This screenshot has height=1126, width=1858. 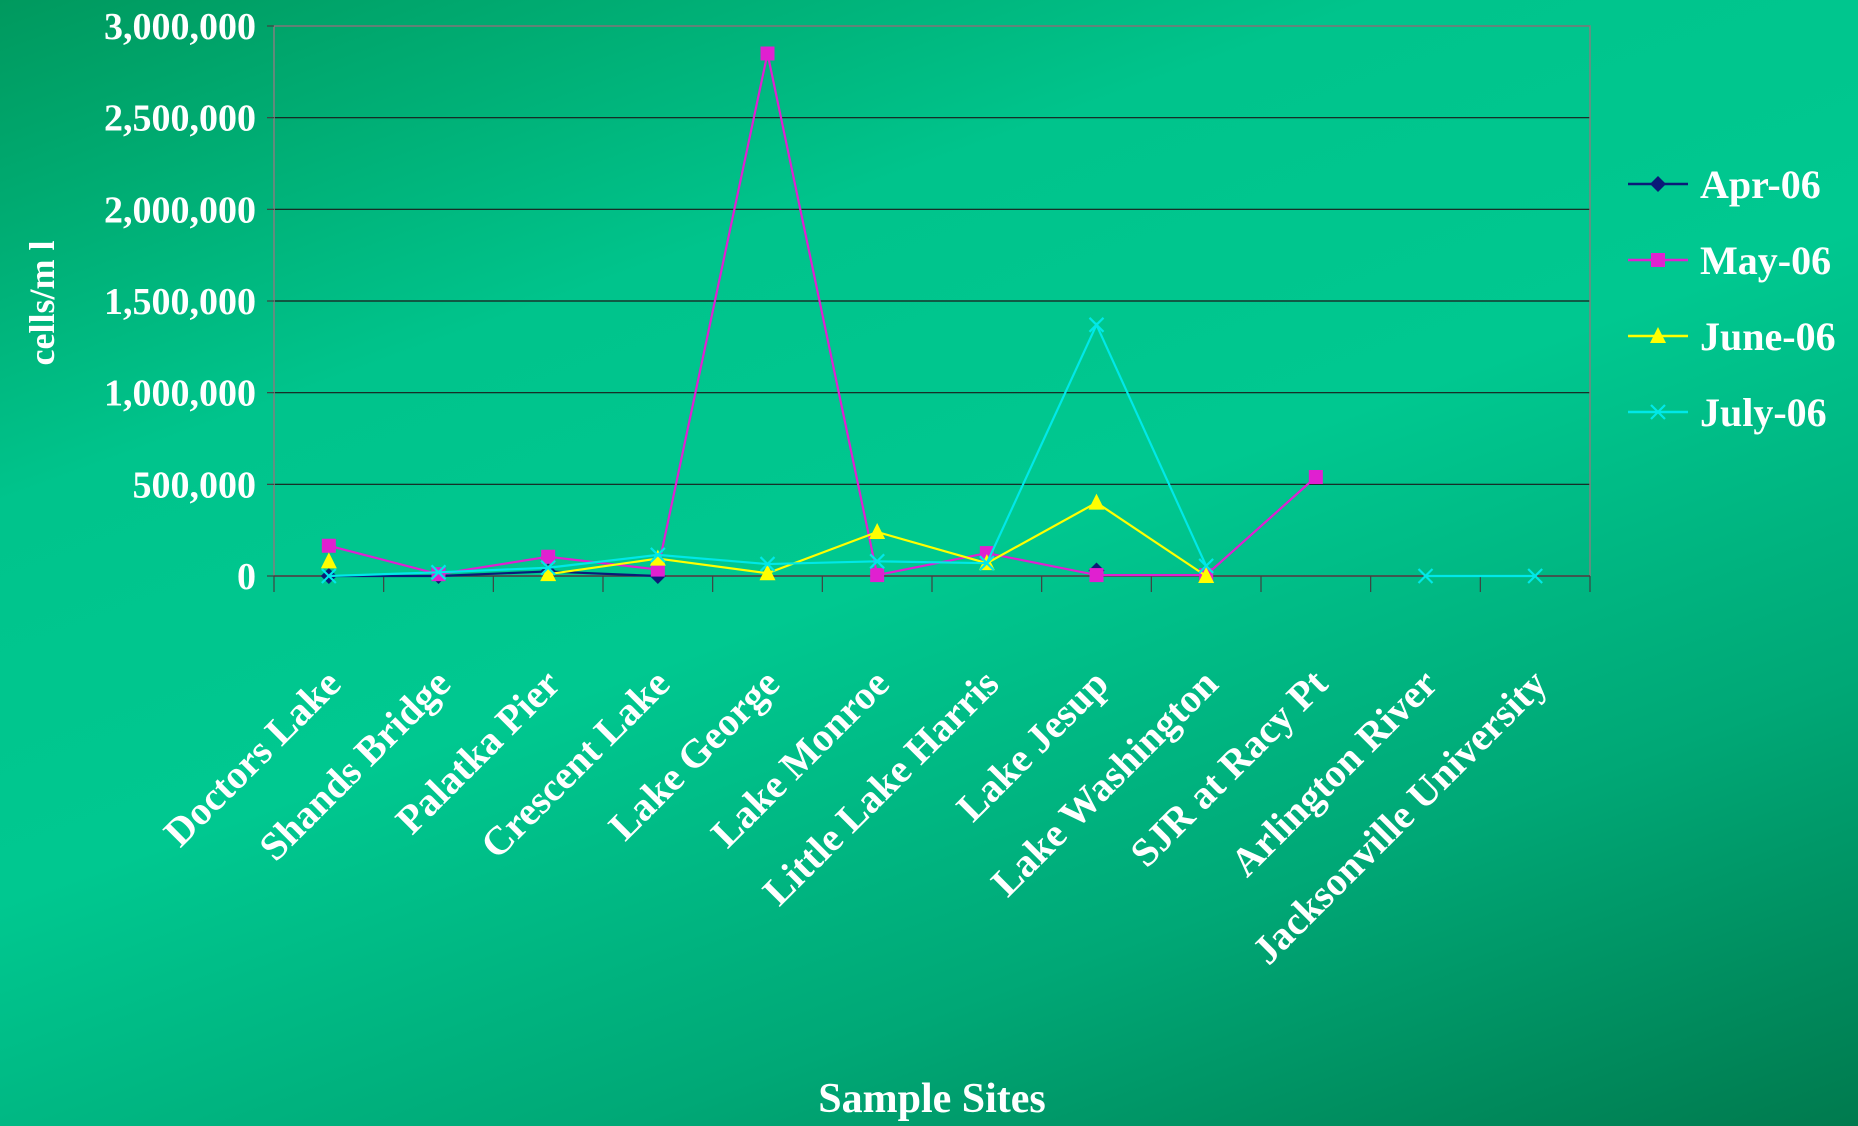 I want to click on legend-item: June-06, so click(x=1732, y=336).